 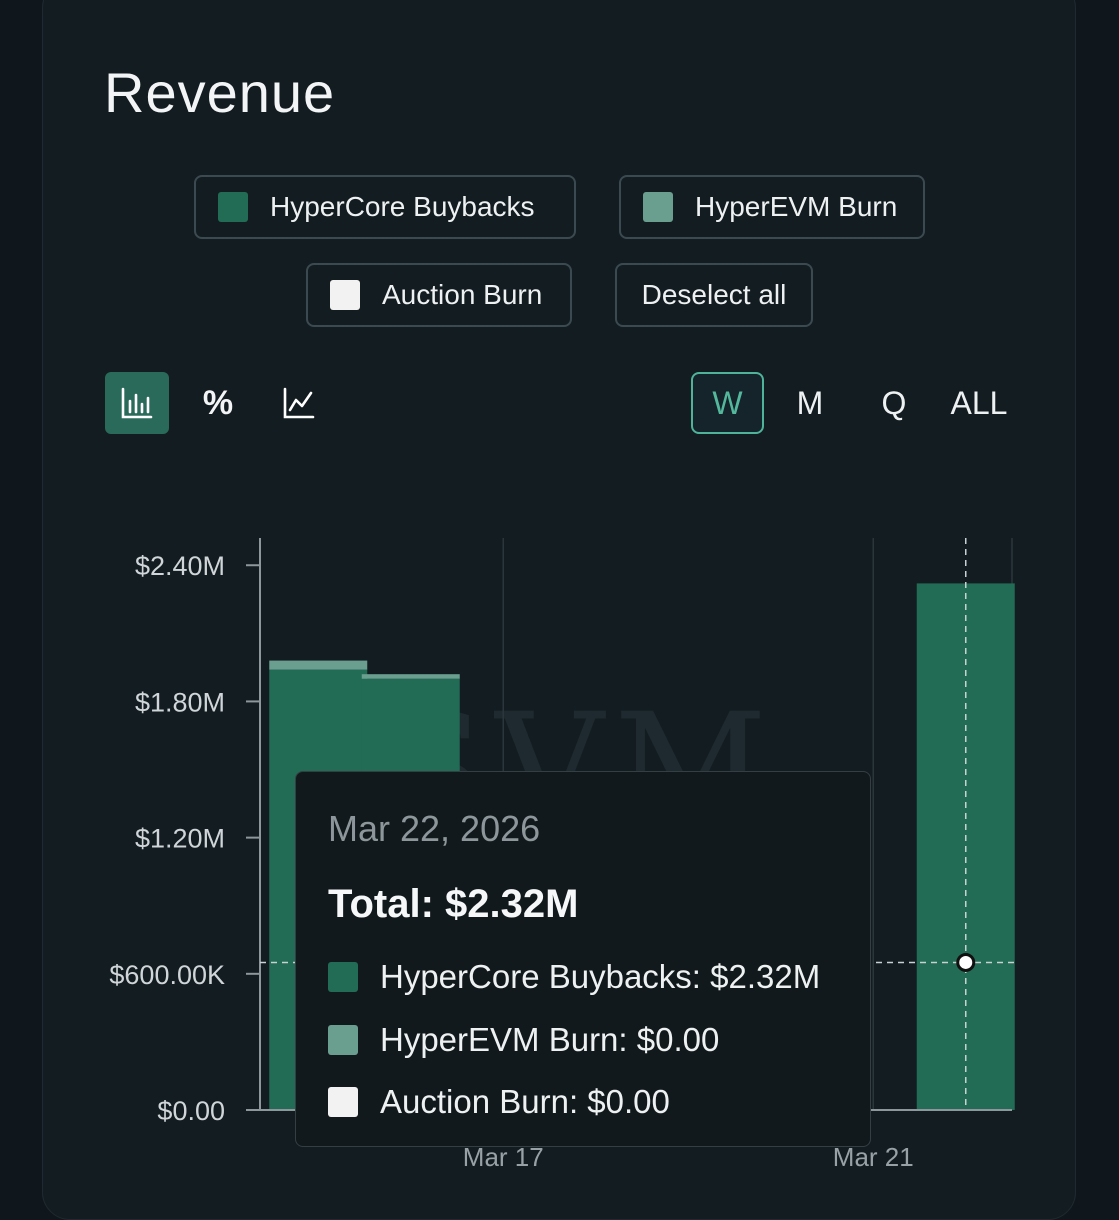 I want to click on tooltip-row-label: HyperCore Buybacks: $2.32M, so click(x=600, y=976).